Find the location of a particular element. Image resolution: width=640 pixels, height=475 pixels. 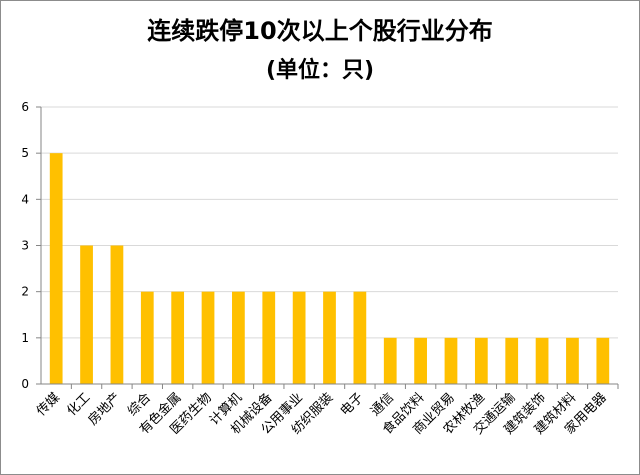

y-tick-label: 0 is located at coordinates (25, 384).